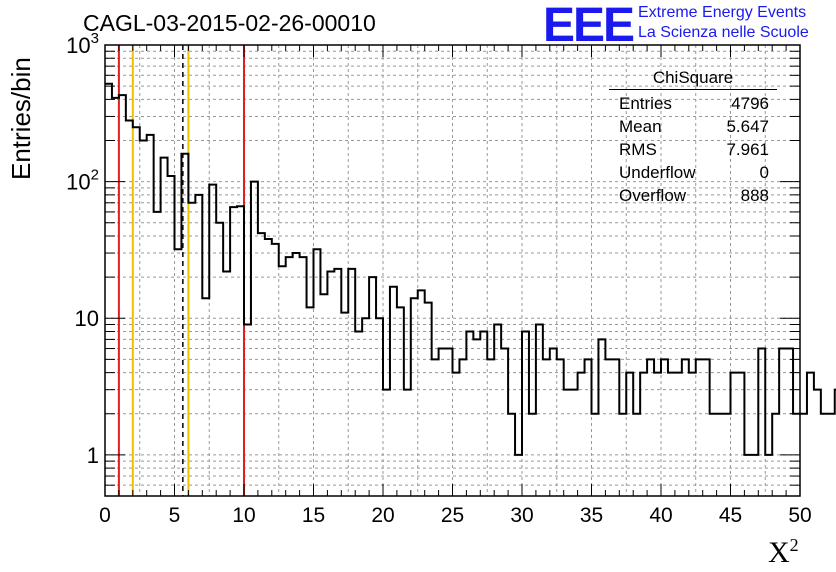 The height and width of the screenshot is (572, 836). What do you see at coordinates (105, 515) in the screenshot?
I see `x-tick-label: 0` at bounding box center [105, 515].